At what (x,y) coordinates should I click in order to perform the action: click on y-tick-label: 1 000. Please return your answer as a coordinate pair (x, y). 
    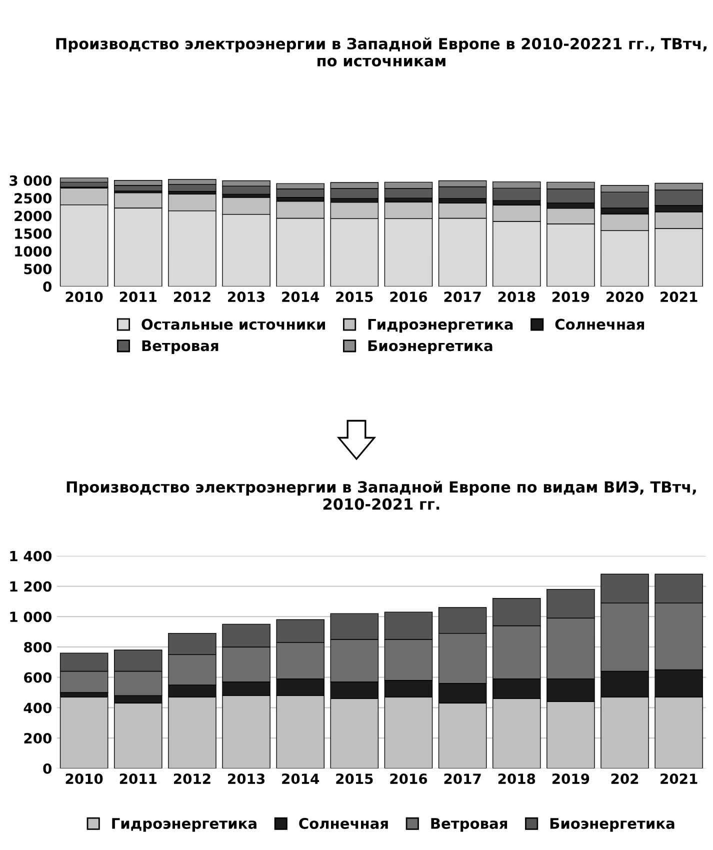
    Looking at the image, I should click on (31, 617).